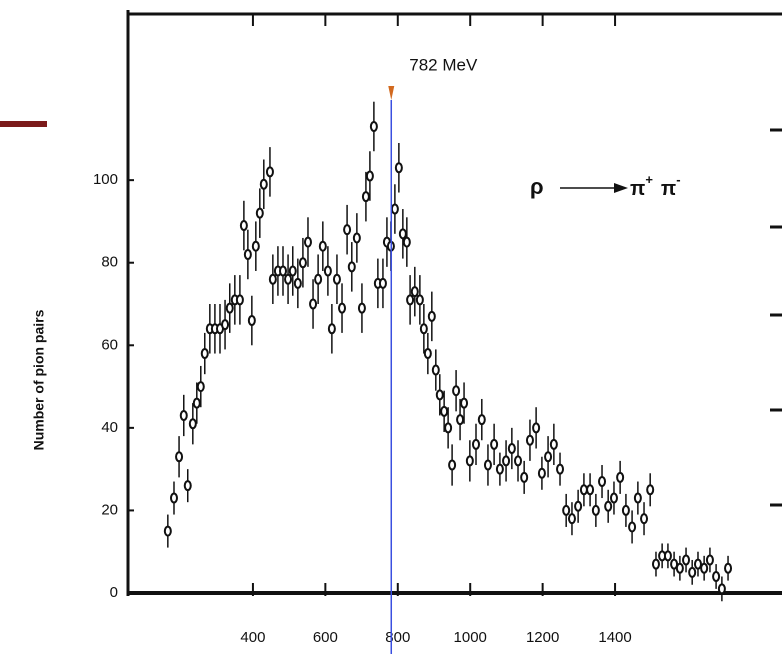 This screenshot has height=654, width=782. I want to click on x-tick-label: 1200, so click(542, 637).